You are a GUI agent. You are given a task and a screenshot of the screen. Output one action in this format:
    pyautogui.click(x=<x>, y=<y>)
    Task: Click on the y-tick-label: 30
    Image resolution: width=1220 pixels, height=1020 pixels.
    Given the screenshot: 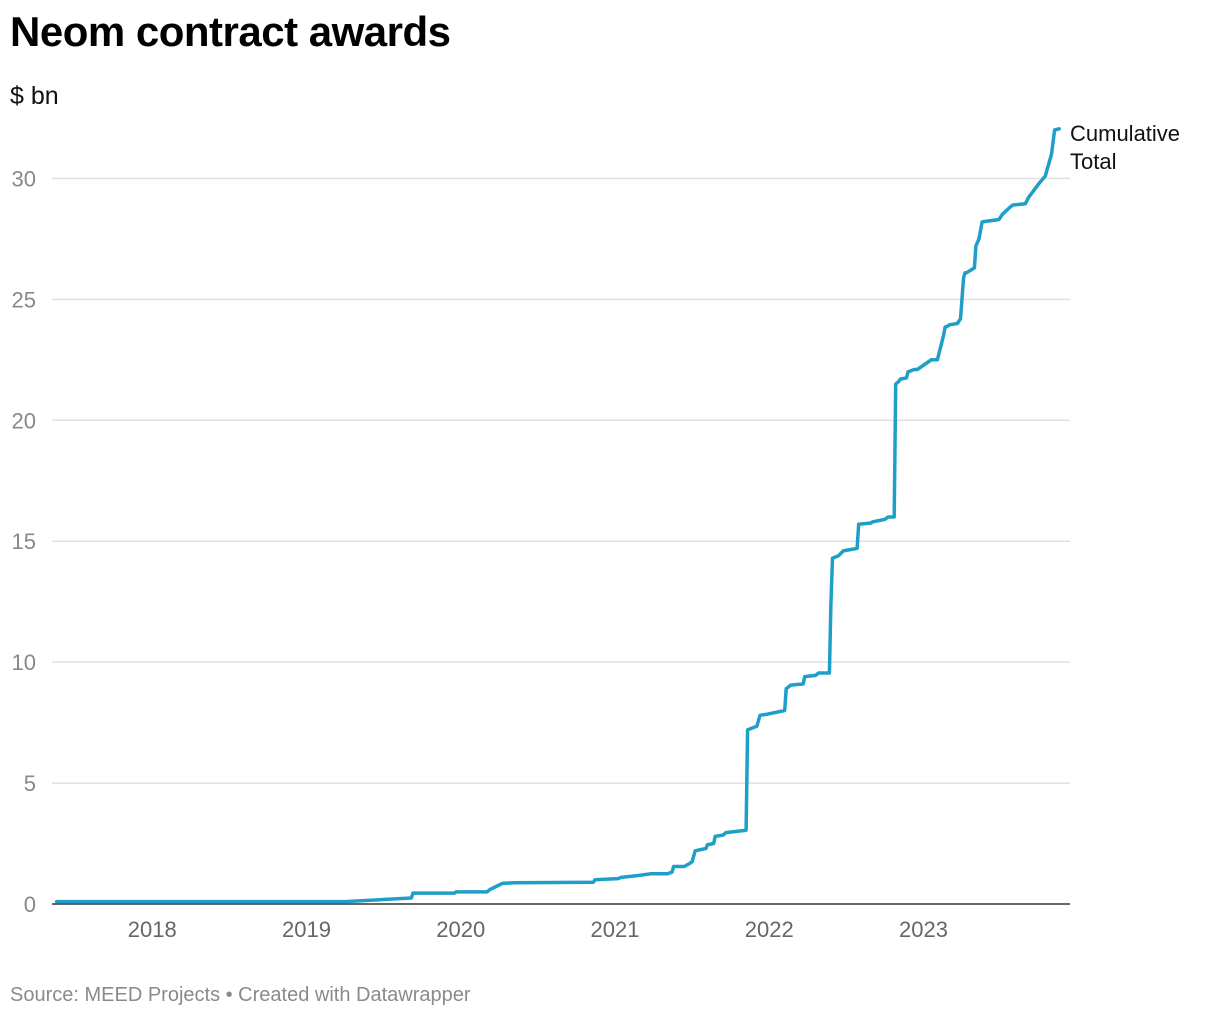 What is the action you would take?
    pyautogui.click(x=24, y=178)
    